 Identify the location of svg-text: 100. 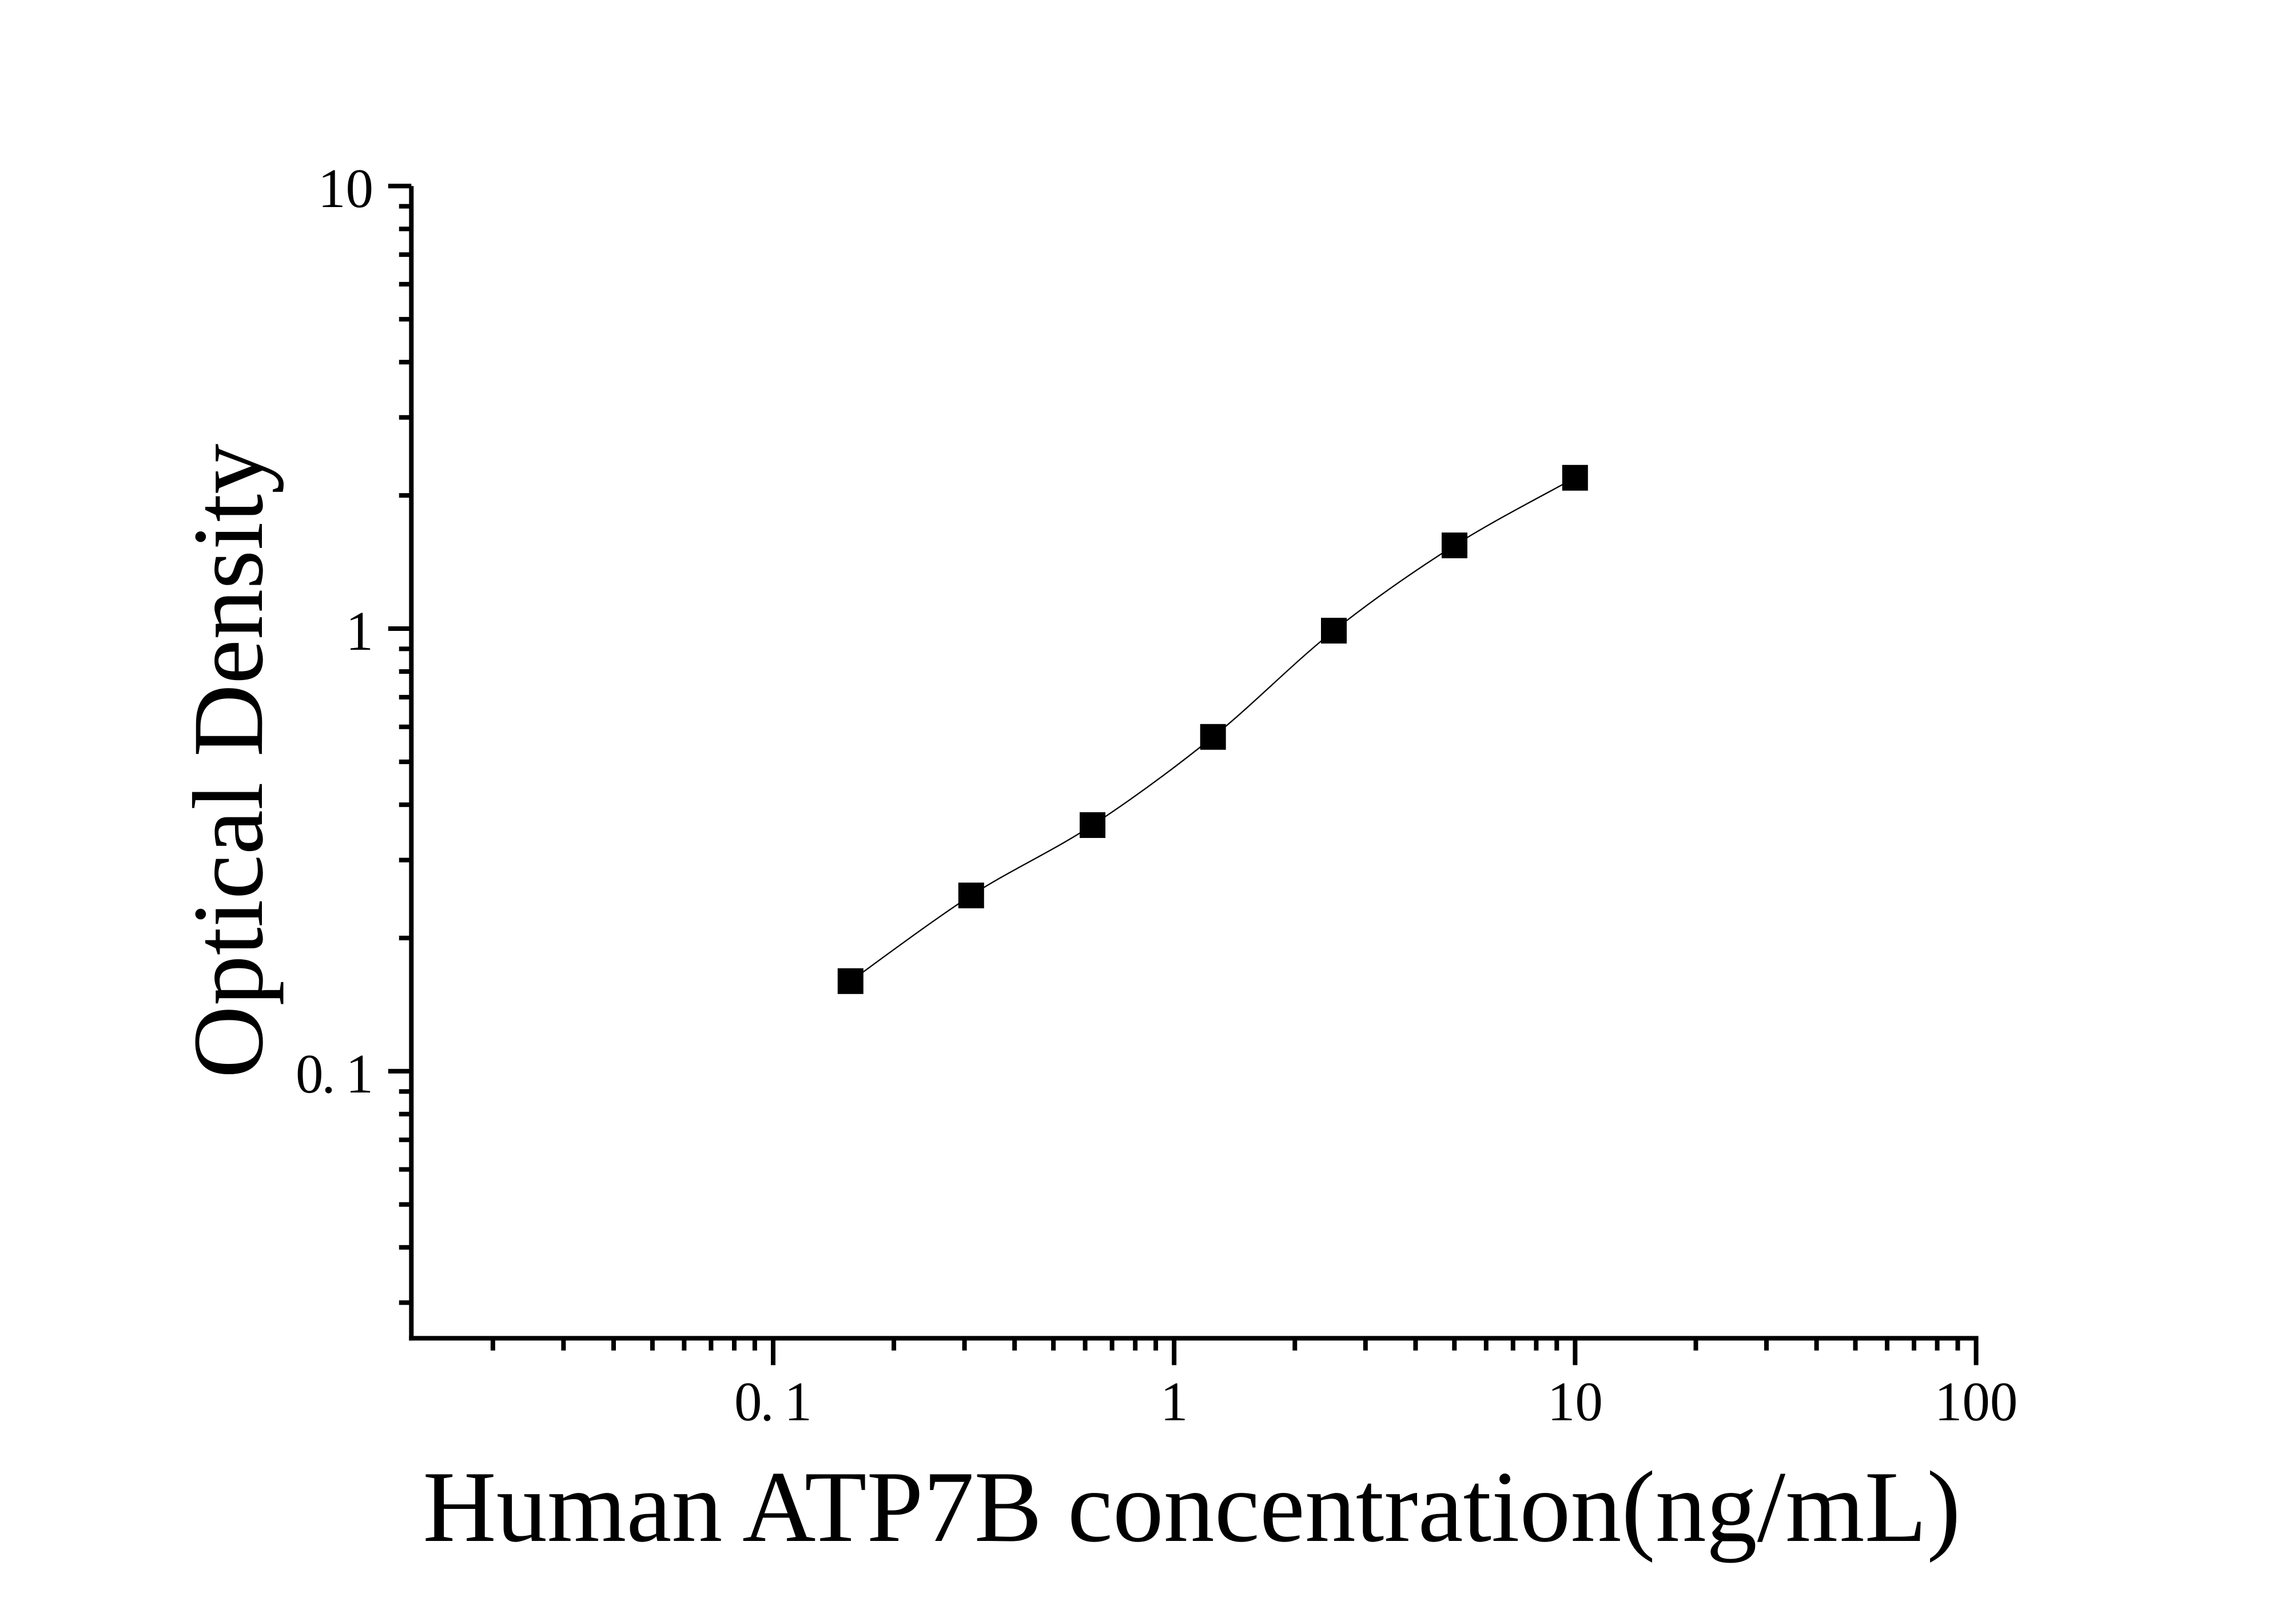
(1977, 1401).